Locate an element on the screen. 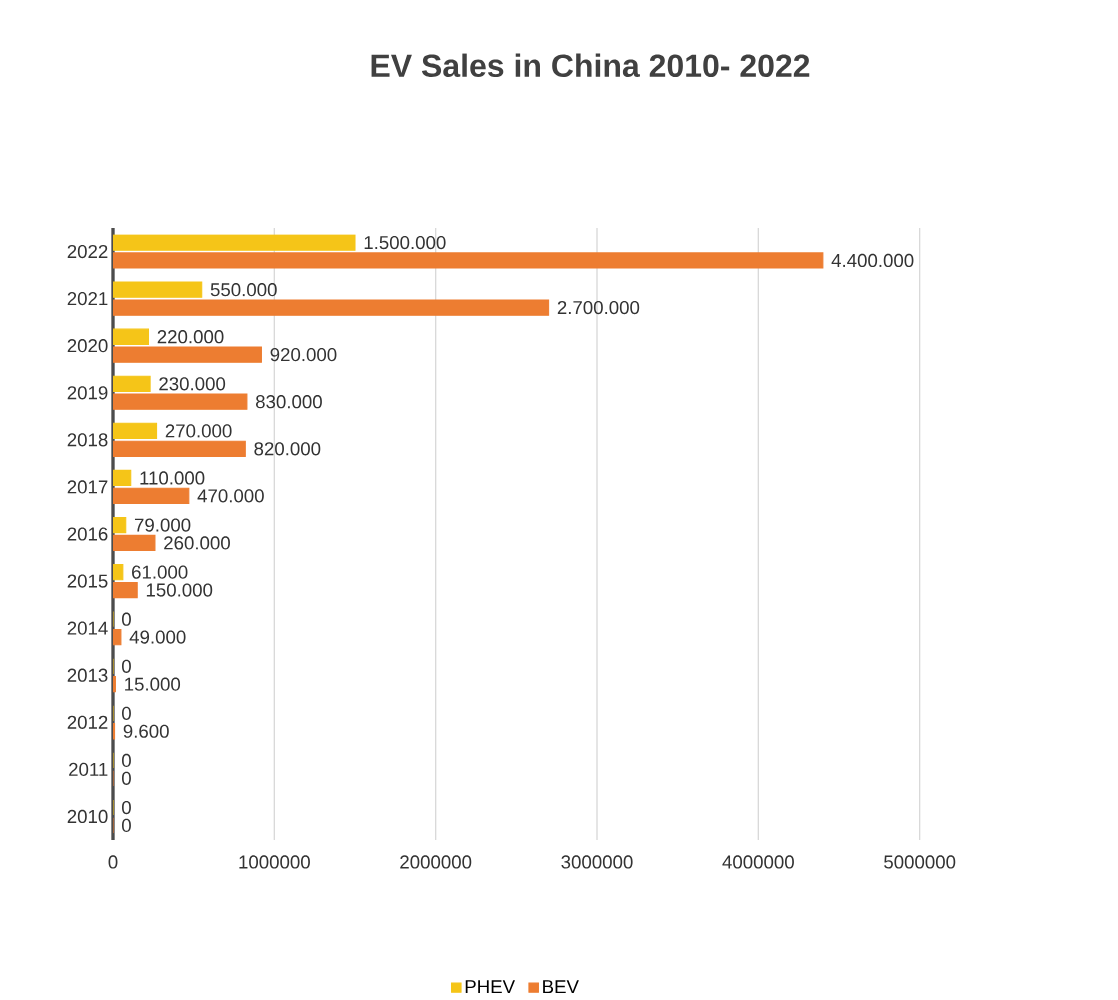  data-label: 470.000 is located at coordinates (230, 496).